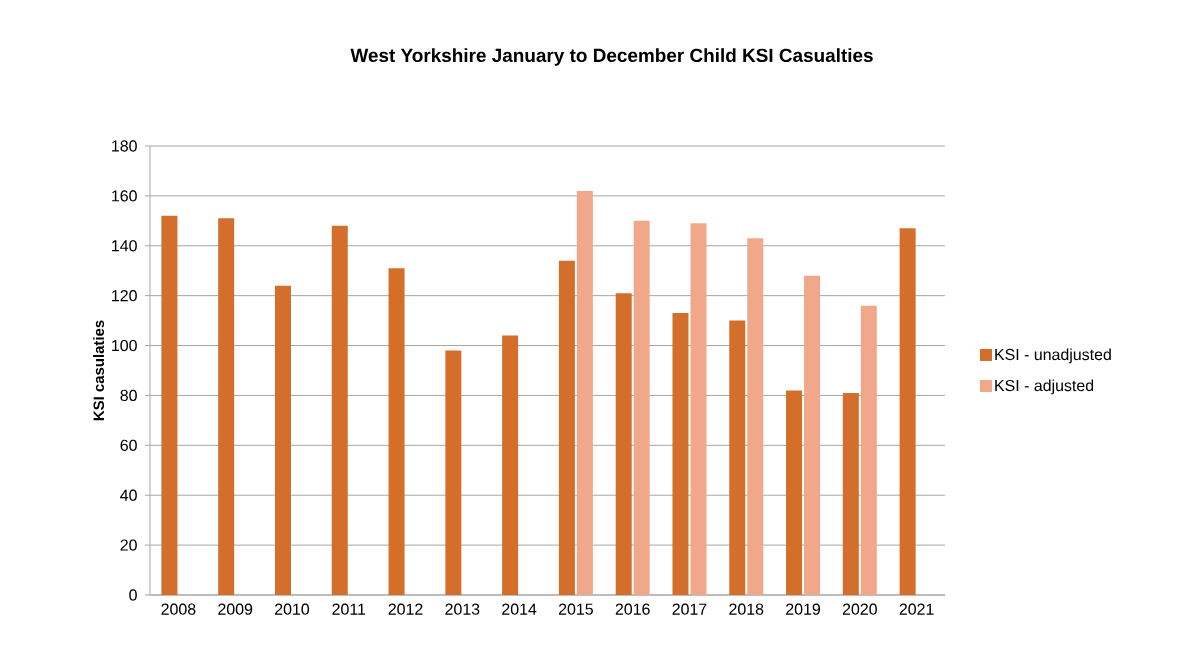 The image size is (1200, 652). Describe the element at coordinates (235, 609) in the screenshot. I see `x-tick-label: 2009` at that location.